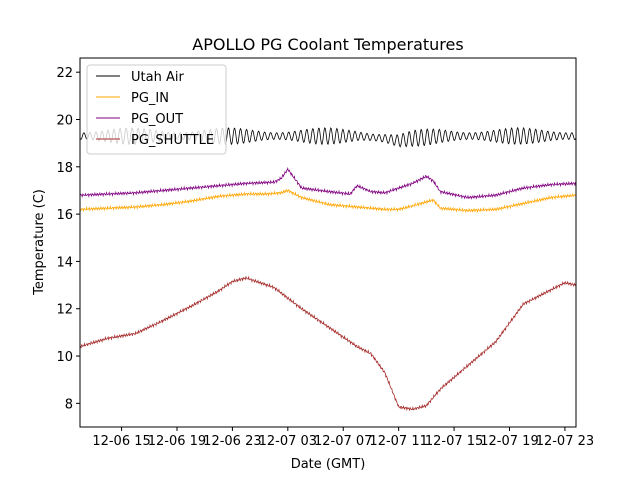  What do you see at coordinates (64, 73) in the screenshot?
I see `y-tick-label: 22` at bounding box center [64, 73].